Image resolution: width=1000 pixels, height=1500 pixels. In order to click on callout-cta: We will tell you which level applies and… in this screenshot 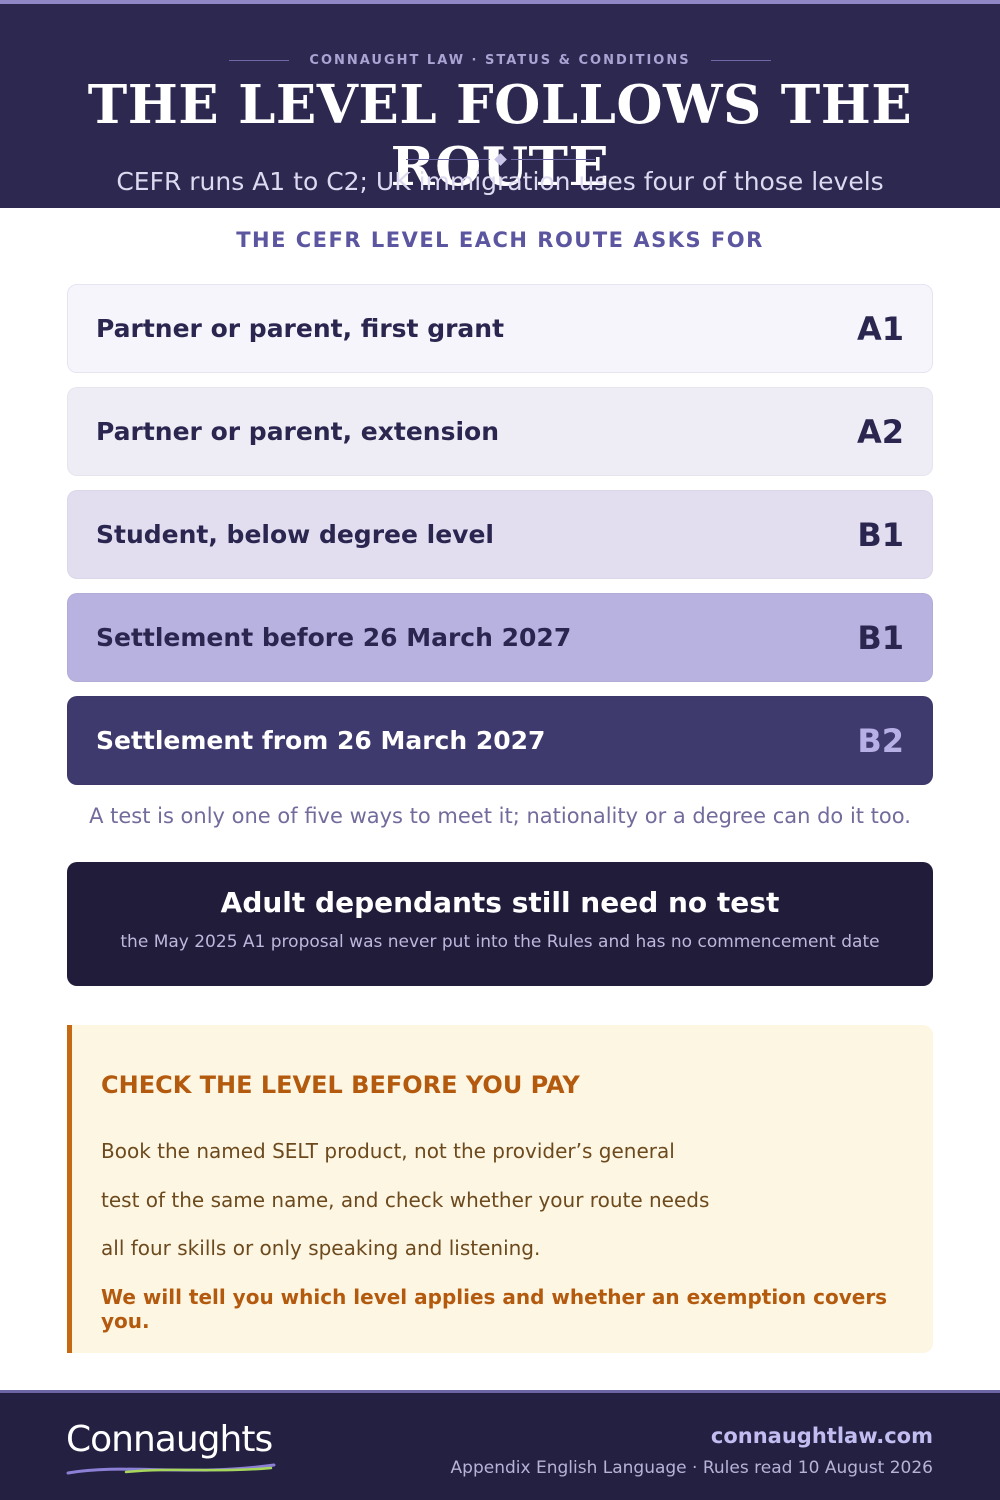, I will do `click(494, 1309)`.